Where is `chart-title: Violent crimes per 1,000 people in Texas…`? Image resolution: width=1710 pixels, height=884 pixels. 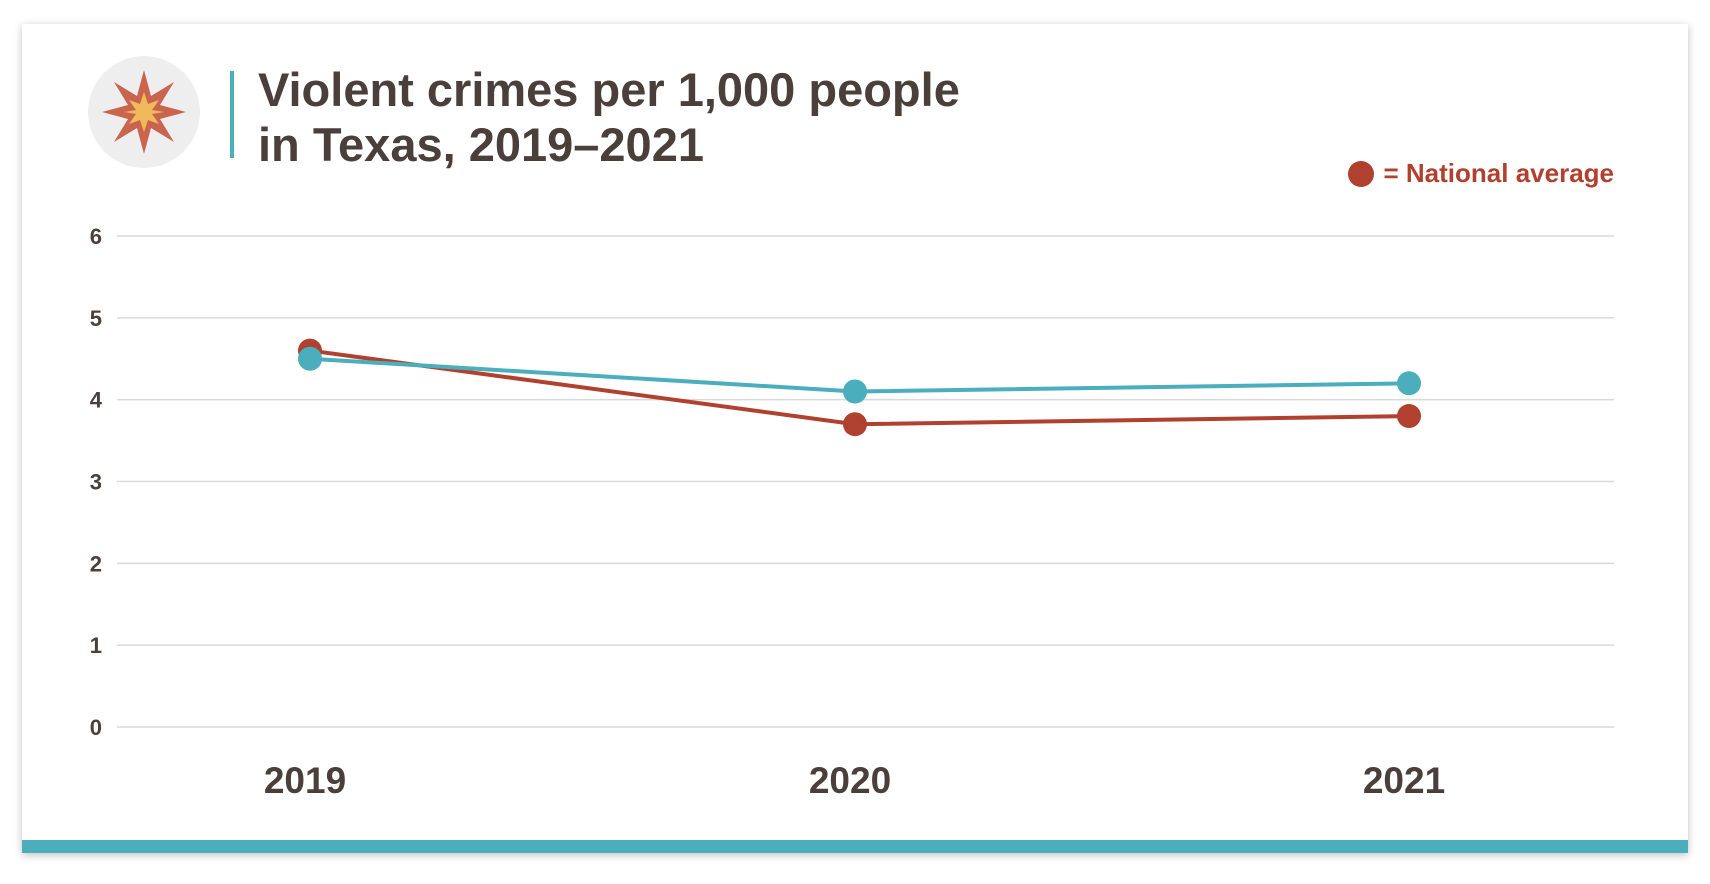 chart-title: Violent crimes per 1,000 people in Texas… is located at coordinates (609, 117).